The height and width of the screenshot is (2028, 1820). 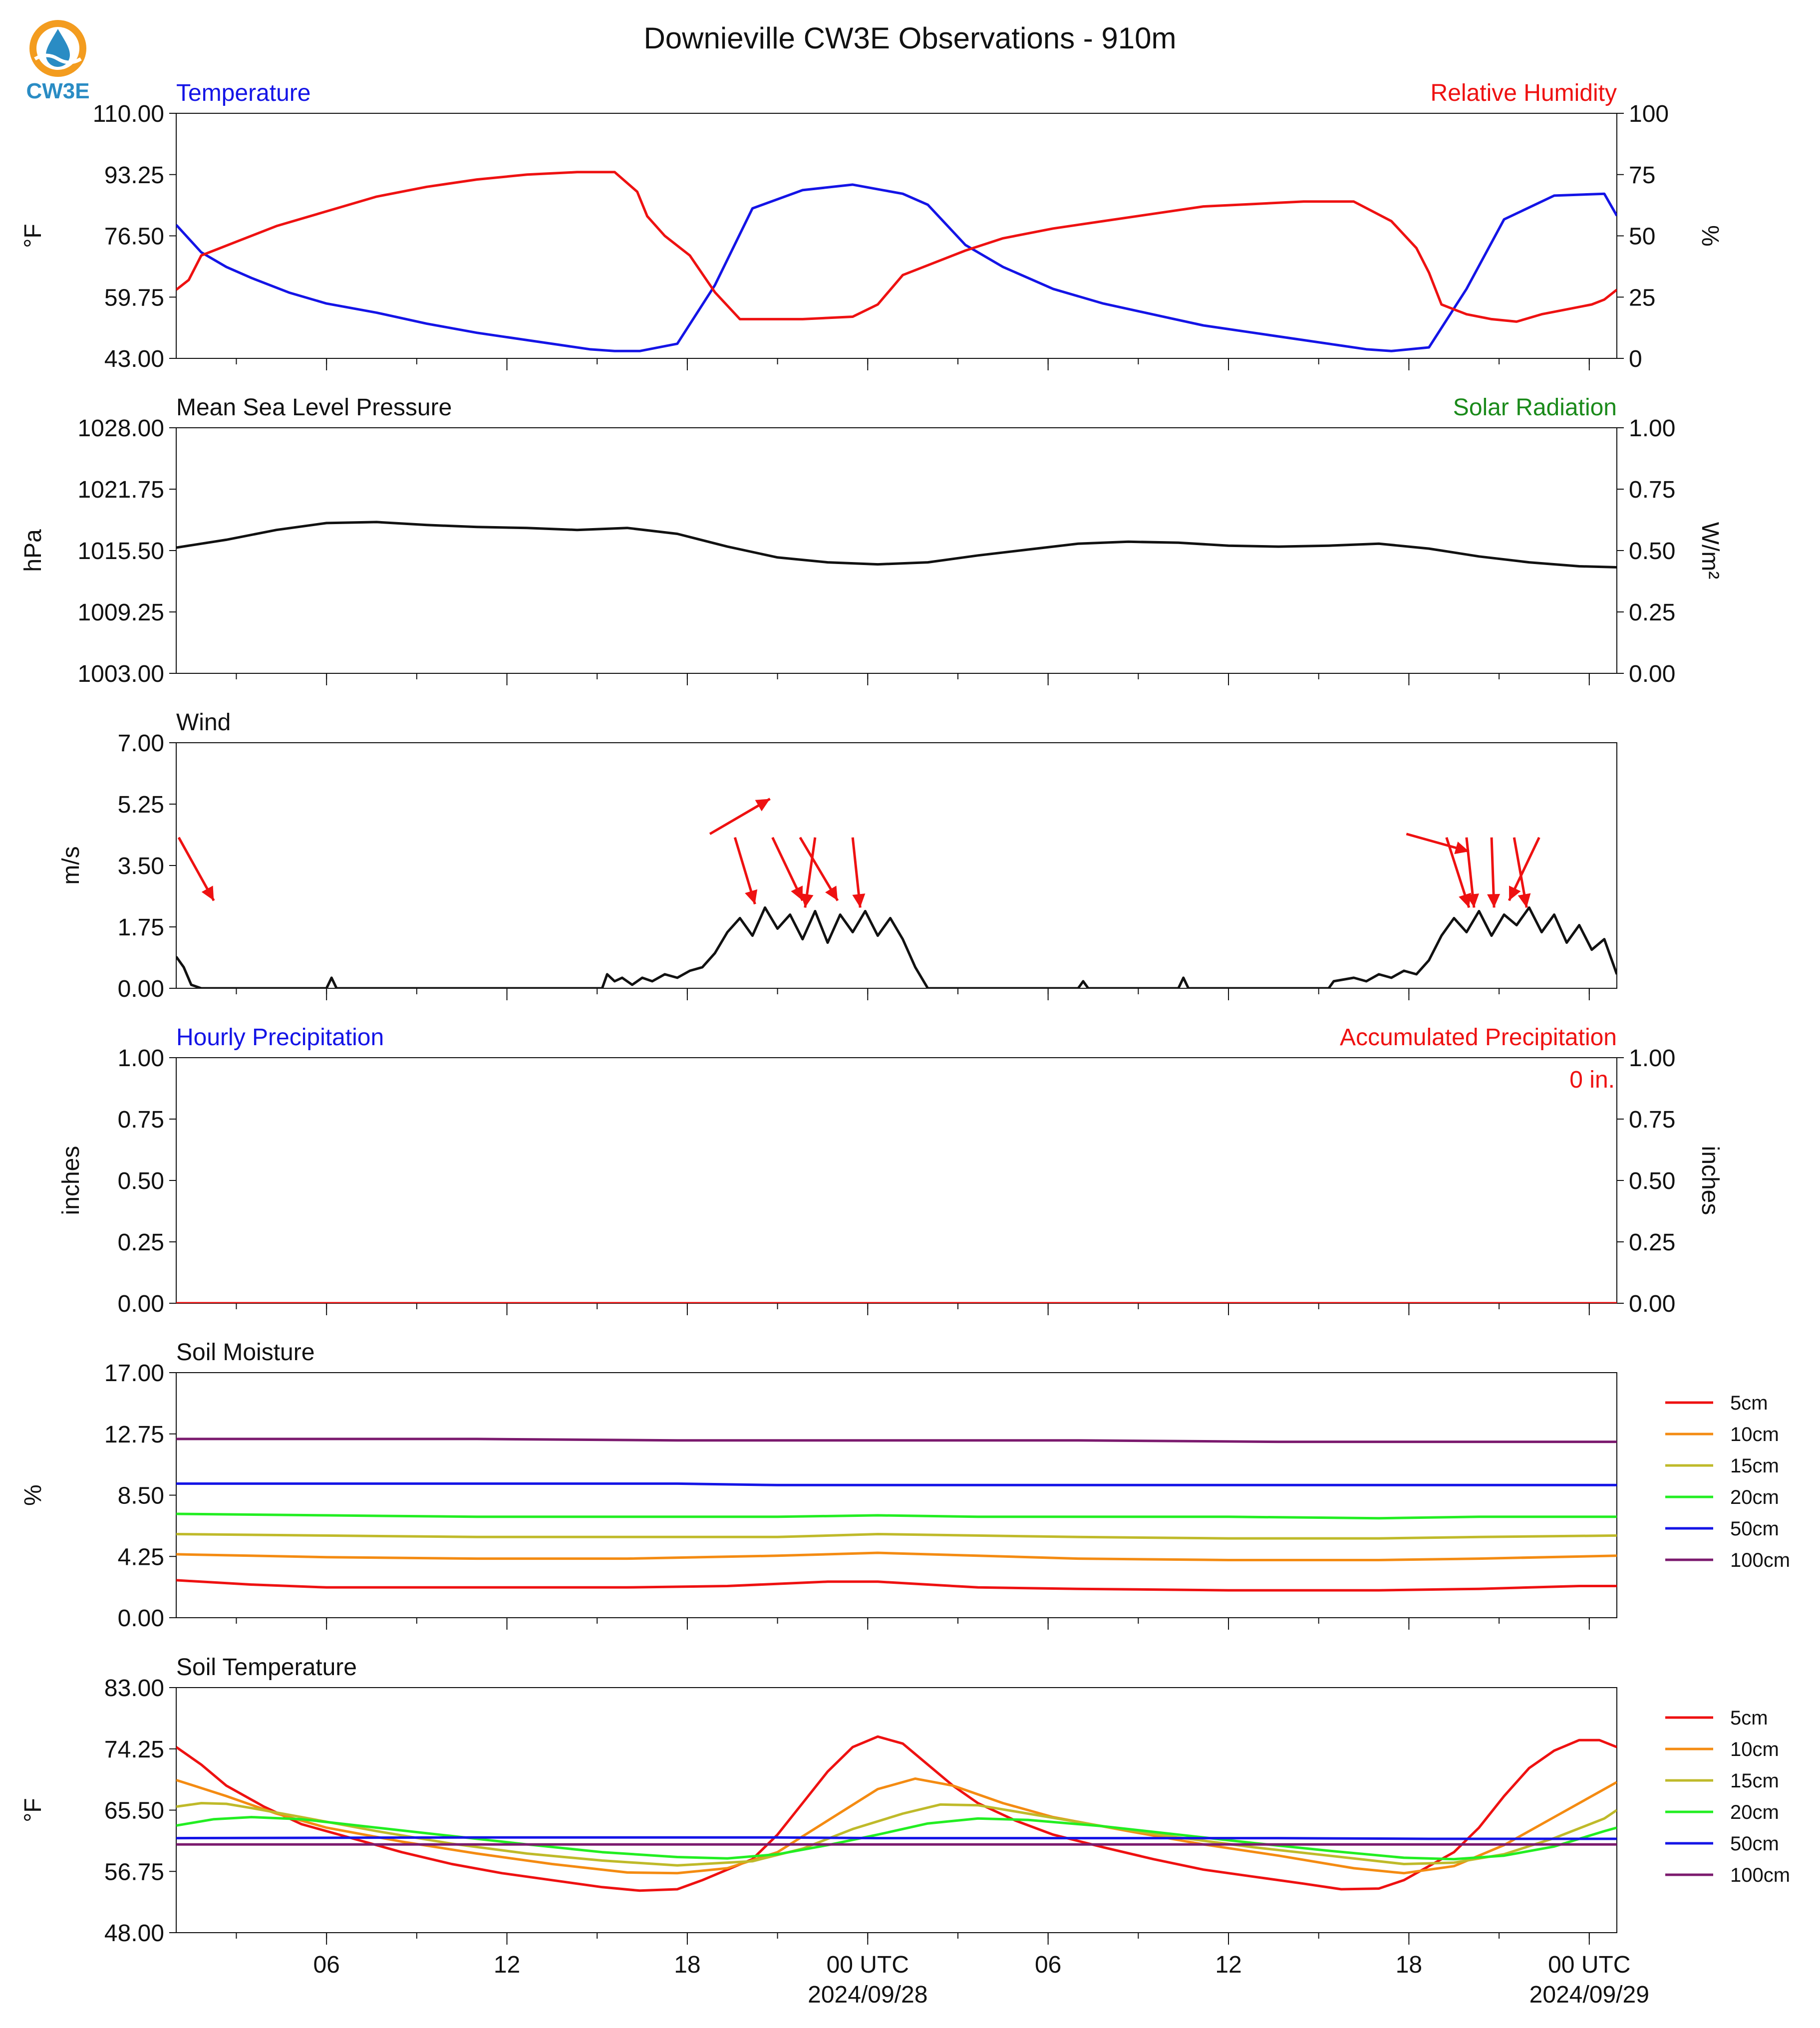 I want to click on y-tick-label: 1009.25, so click(x=120, y=612).